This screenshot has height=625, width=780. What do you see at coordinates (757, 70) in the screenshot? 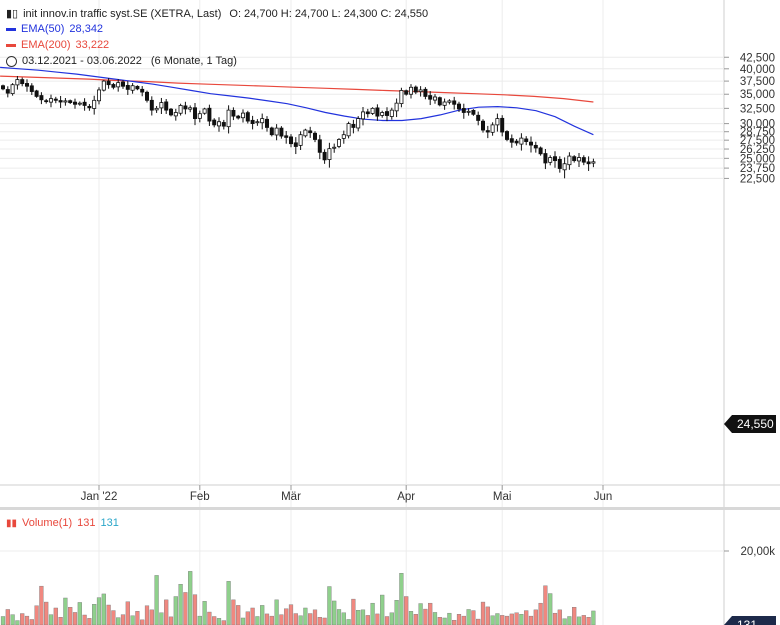
I see `price-tick-label: 40,000` at bounding box center [757, 70].